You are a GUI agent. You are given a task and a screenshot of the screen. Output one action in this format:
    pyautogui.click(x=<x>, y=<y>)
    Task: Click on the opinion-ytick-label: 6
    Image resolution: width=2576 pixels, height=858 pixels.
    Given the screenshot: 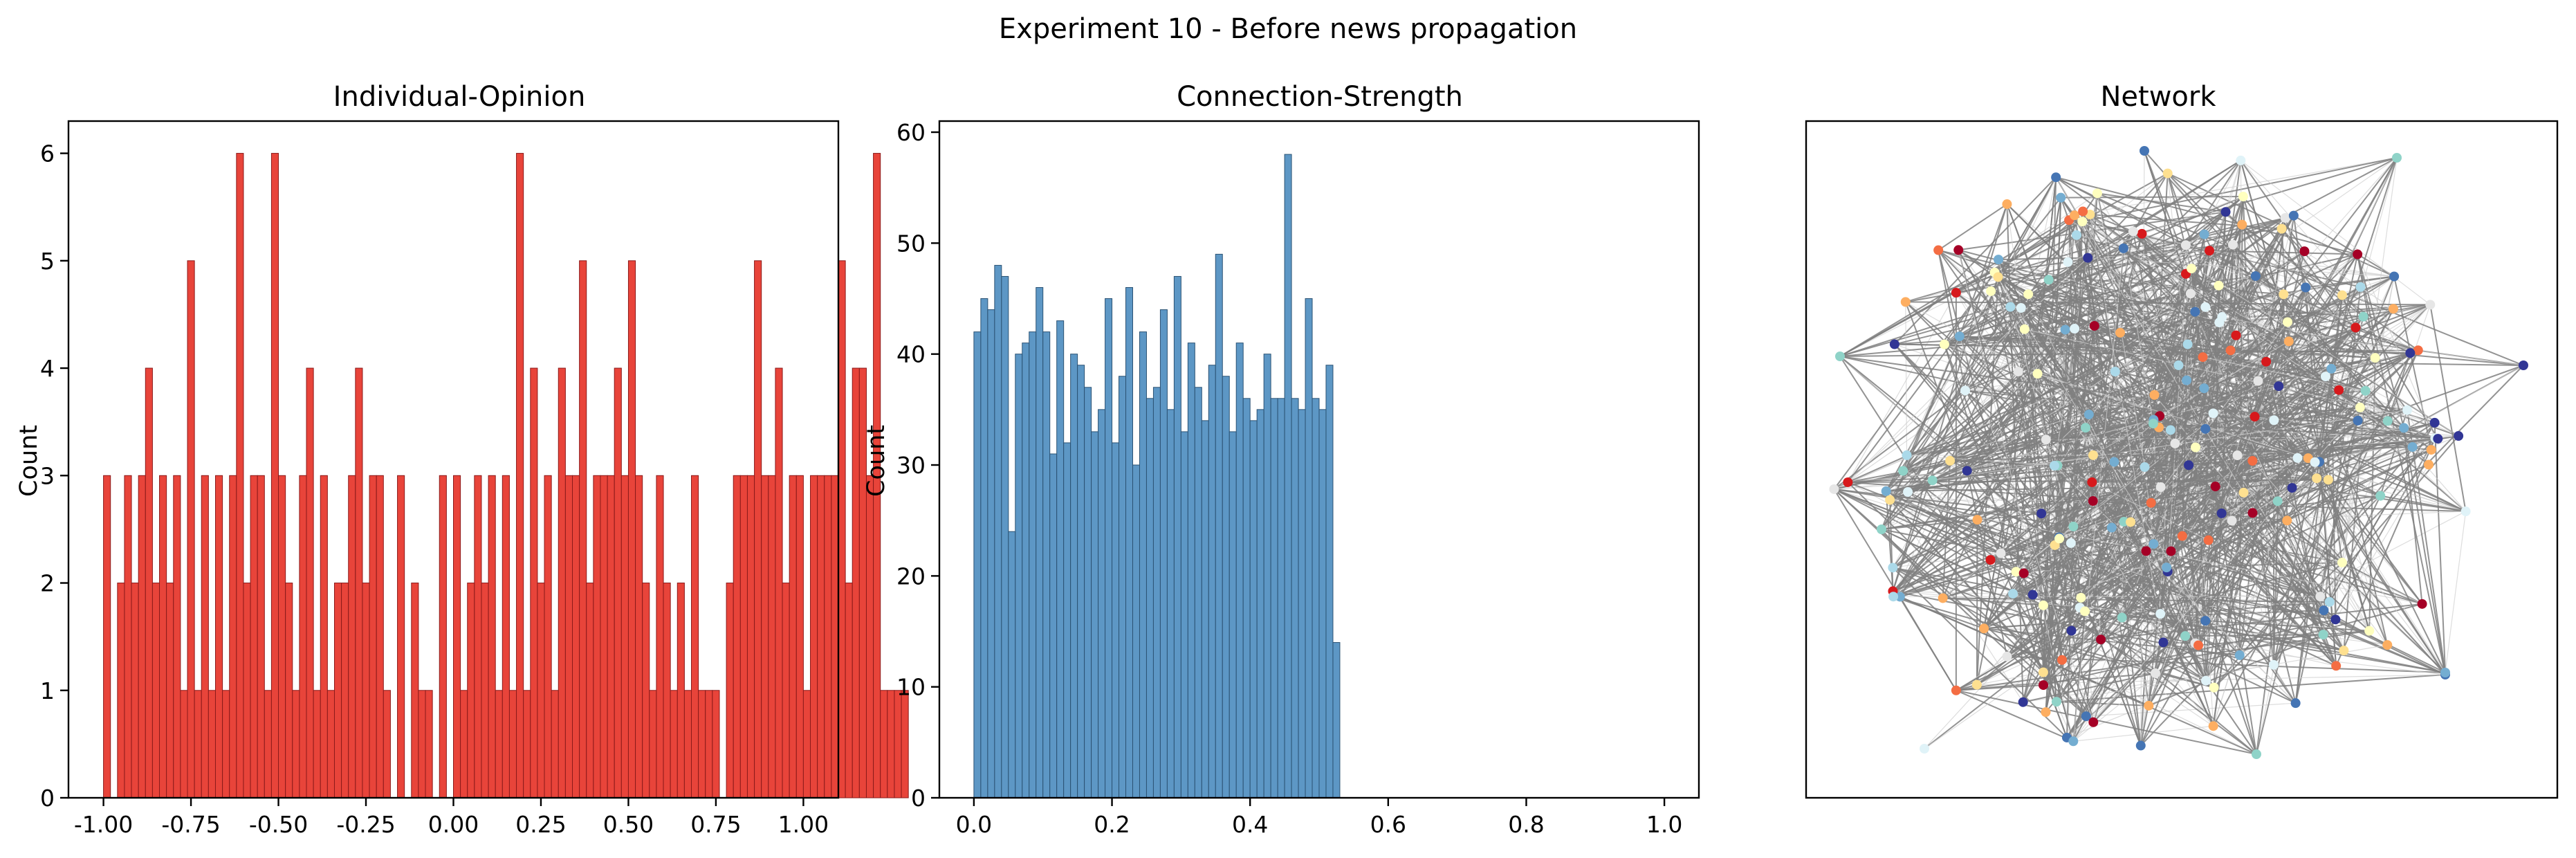 What is the action you would take?
    pyautogui.click(x=47, y=153)
    